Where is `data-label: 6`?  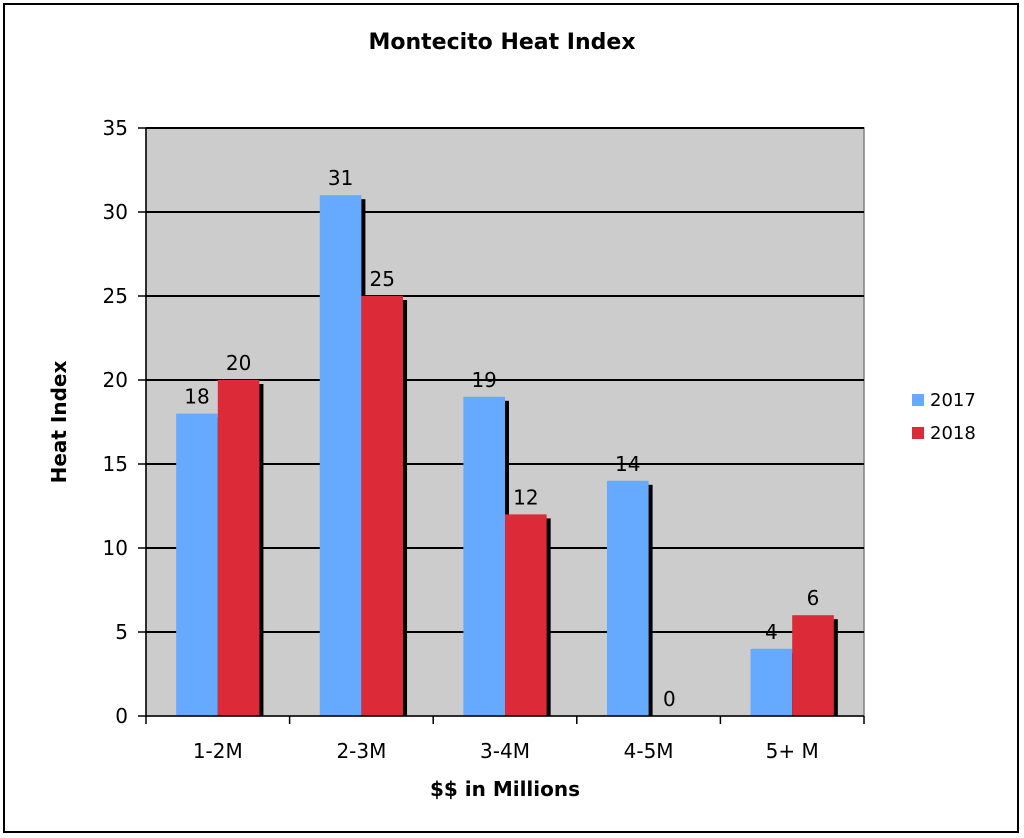
data-label: 6 is located at coordinates (813, 598).